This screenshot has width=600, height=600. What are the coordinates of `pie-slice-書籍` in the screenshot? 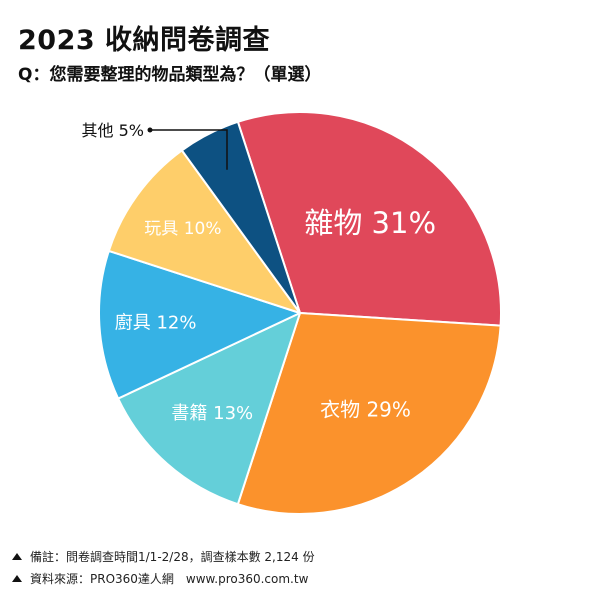 It's located at (209, 409).